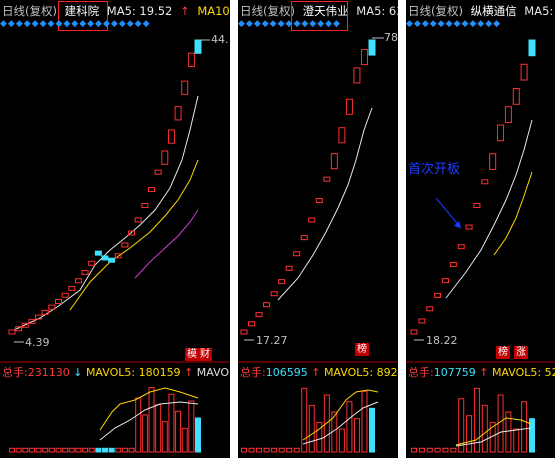 The height and width of the screenshot is (458, 555). Describe the element at coordinates (82, 11) in the screenshot. I see `stock-name: 建科院` at that location.